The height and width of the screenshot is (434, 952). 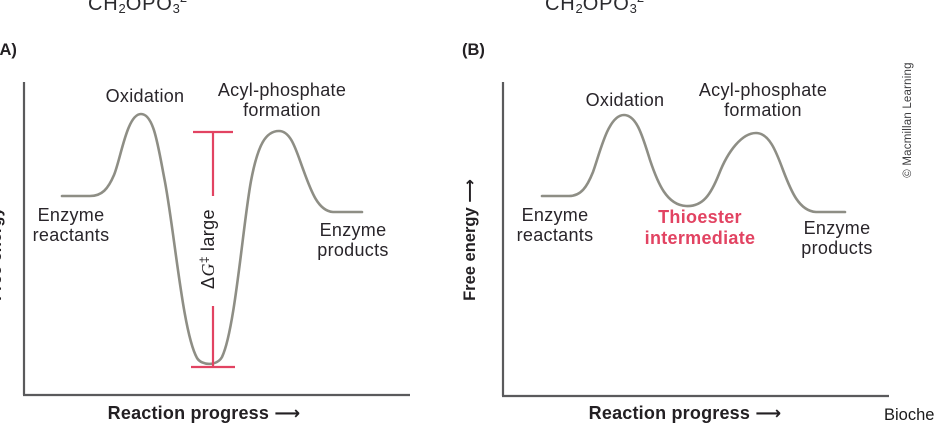 I want to click on qualifier-text: large, so click(x=208, y=230).